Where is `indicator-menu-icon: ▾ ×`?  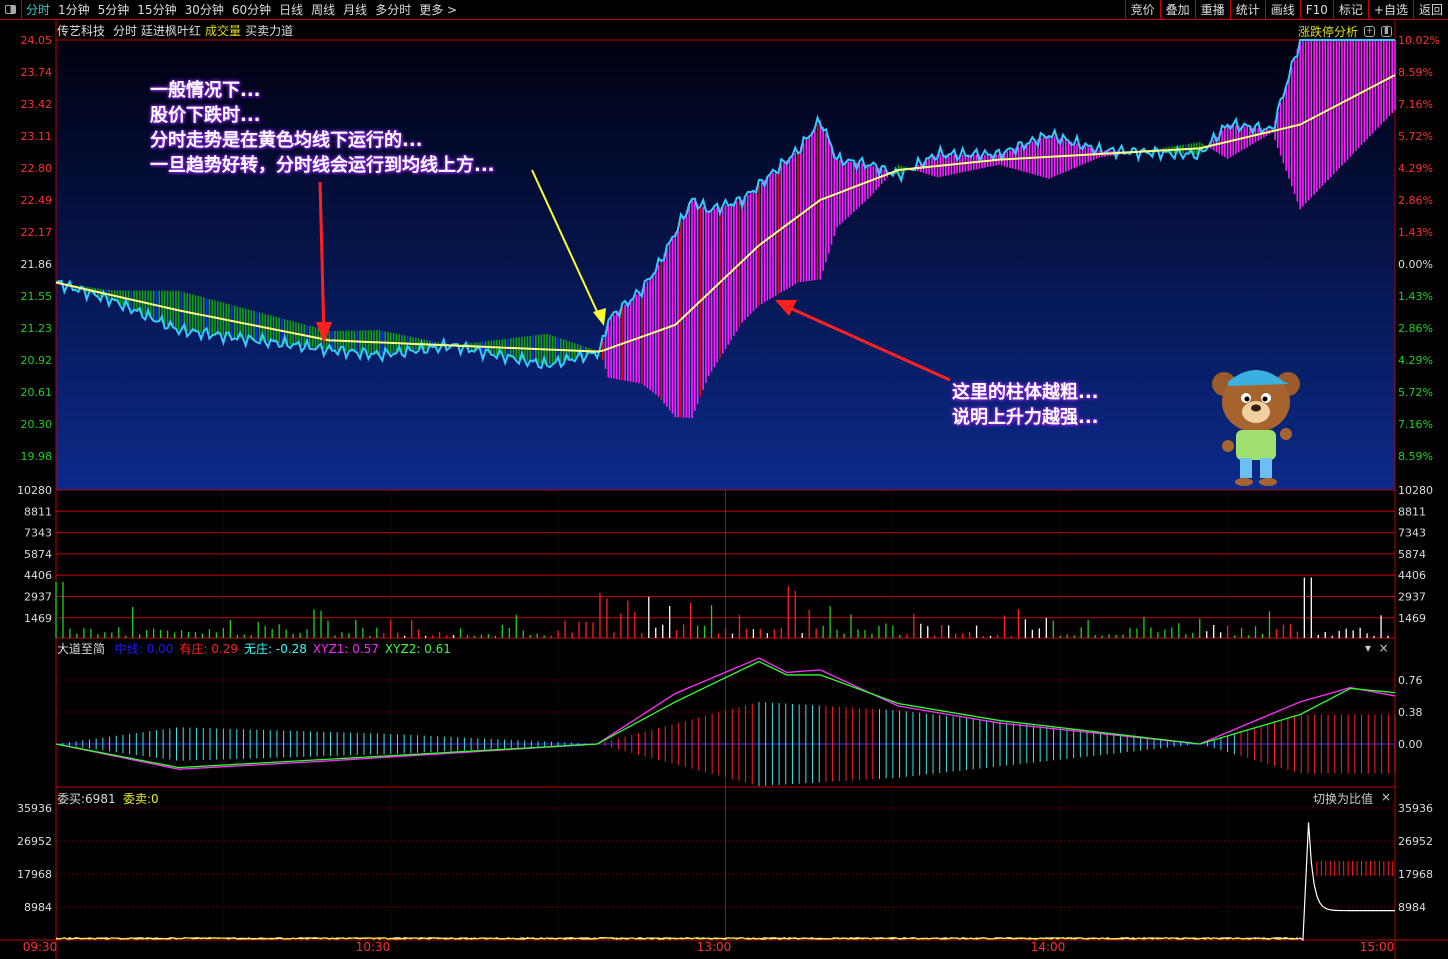 indicator-menu-icon: ▾ × is located at coordinates (1377, 648).